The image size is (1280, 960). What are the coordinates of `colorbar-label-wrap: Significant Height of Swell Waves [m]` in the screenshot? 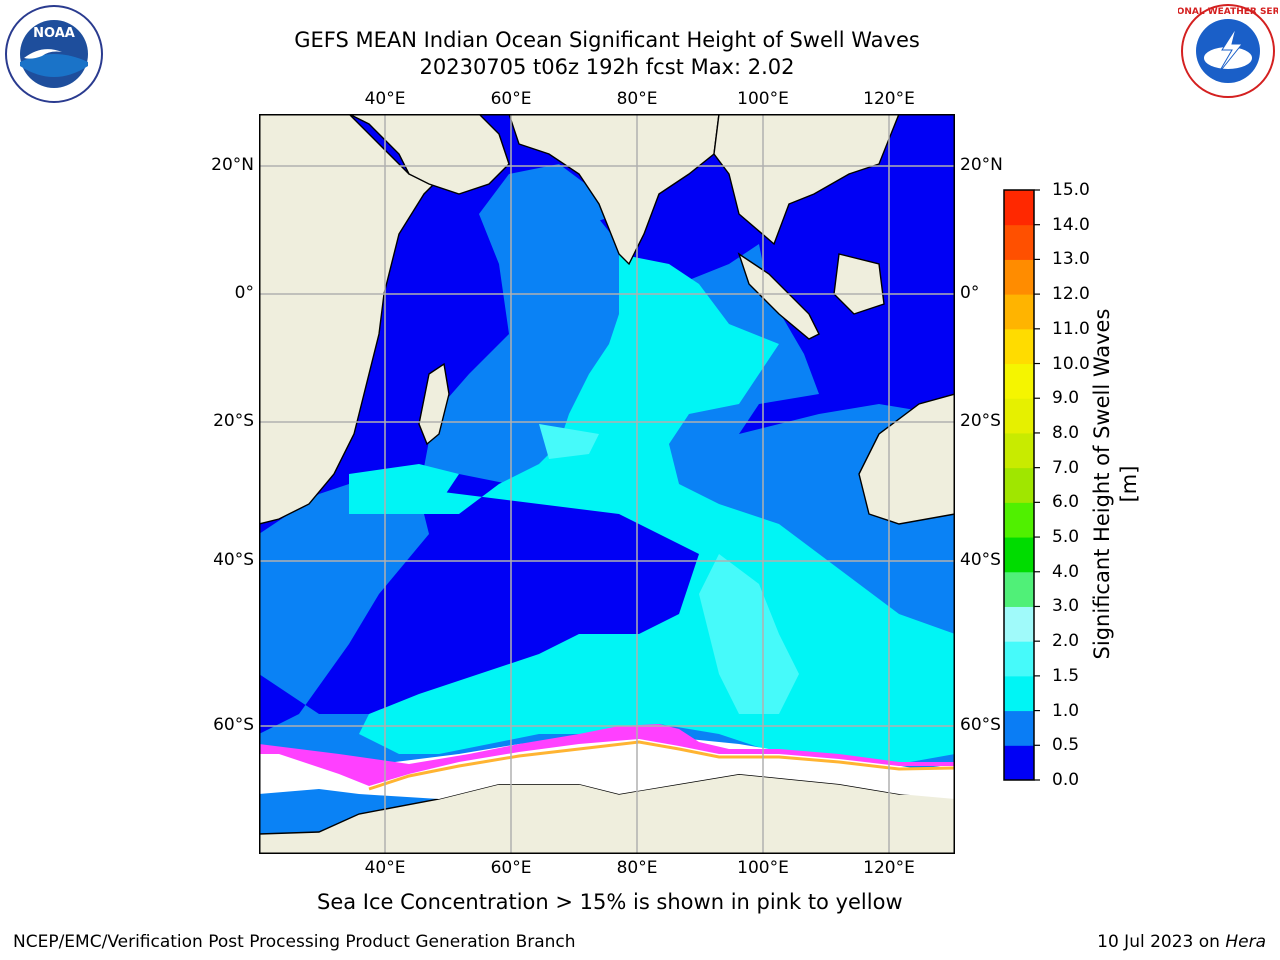 It's located at (1116, 484).